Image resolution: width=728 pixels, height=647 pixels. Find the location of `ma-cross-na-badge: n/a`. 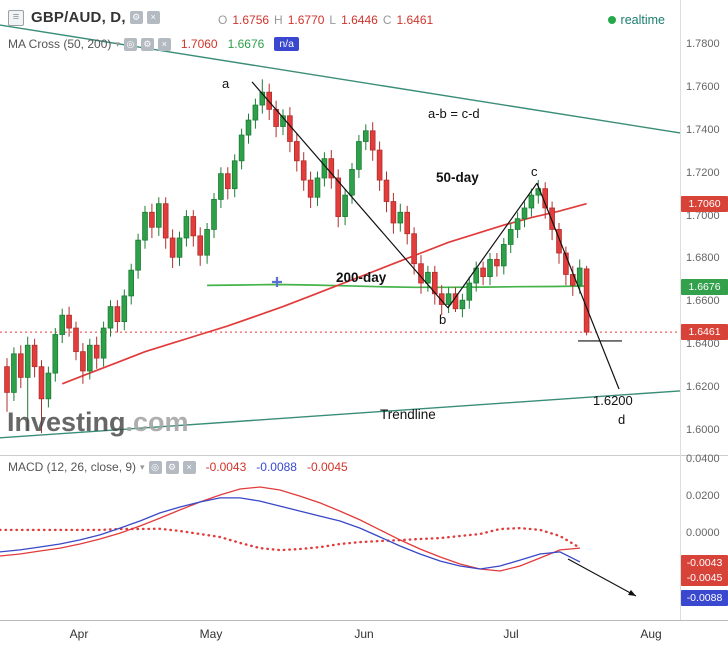

ma-cross-na-badge: n/a is located at coordinates (286, 44).